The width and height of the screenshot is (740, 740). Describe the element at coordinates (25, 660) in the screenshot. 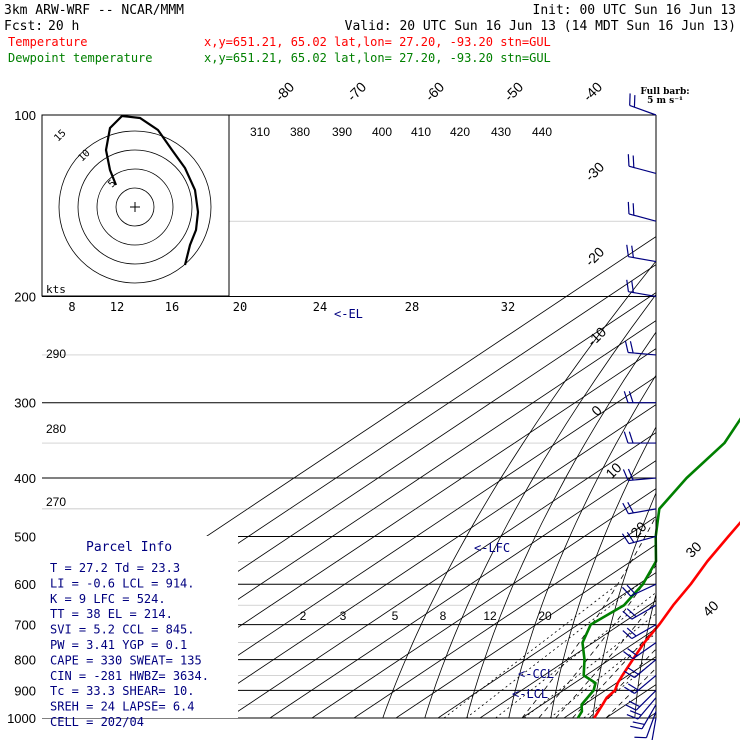

I see `pressure-label: 800` at that location.